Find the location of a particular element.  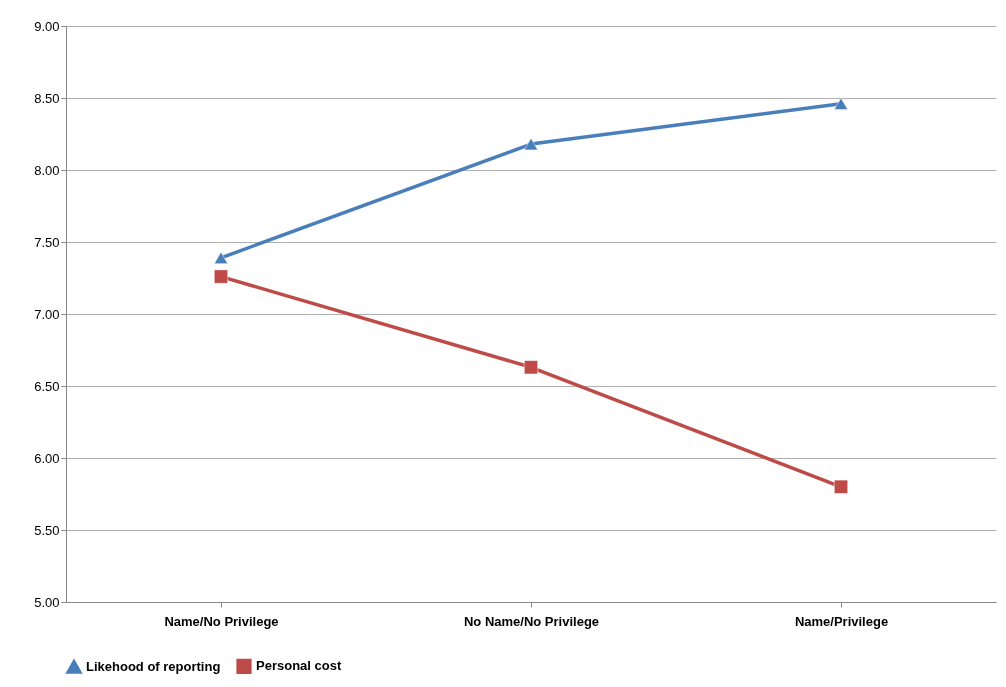

y-tick-label: 6.00 is located at coordinates (47, 458).